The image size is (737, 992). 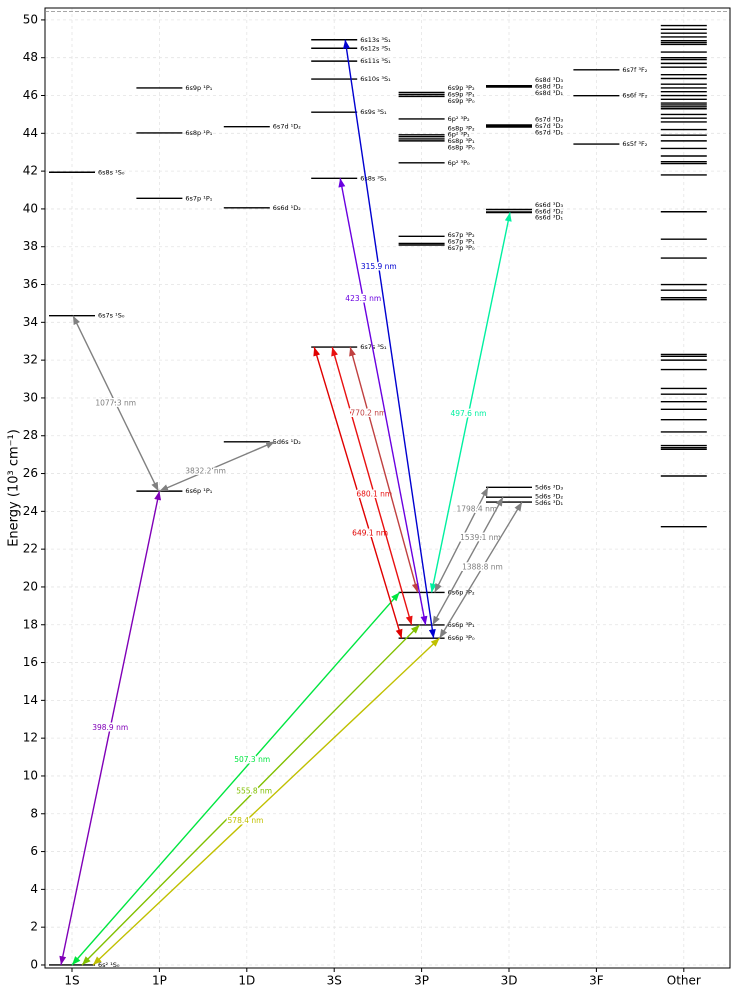 I want to click on level-label: 6p² ³P₂, so click(x=459, y=119).